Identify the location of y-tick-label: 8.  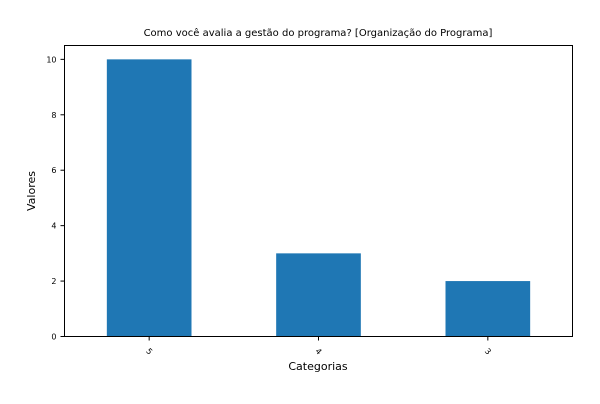
(53, 115).